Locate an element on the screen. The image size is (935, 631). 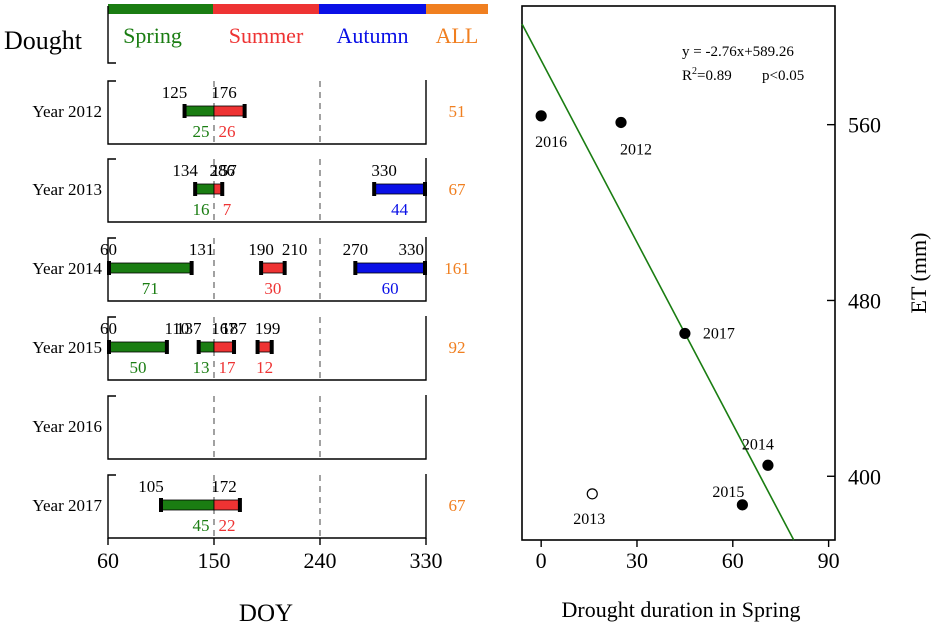
row-label: Year 2015 is located at coordinates (67, 347).